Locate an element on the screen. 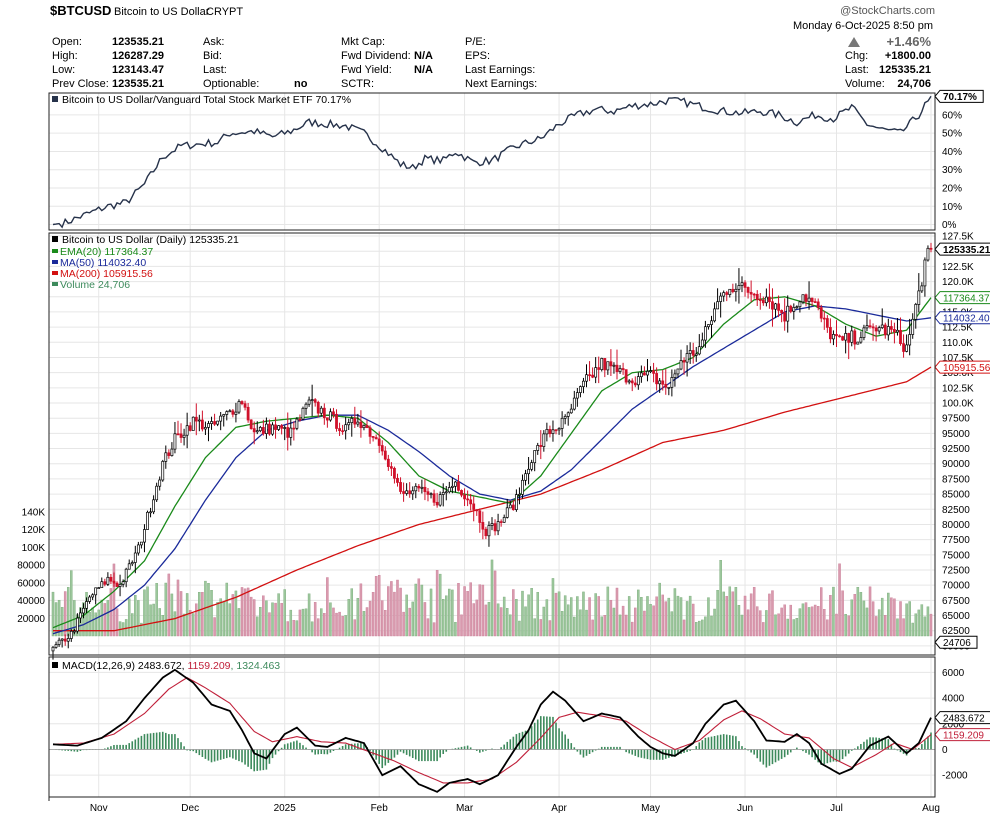  relative-tick-label: 30% is located at coordinates (952, 170).